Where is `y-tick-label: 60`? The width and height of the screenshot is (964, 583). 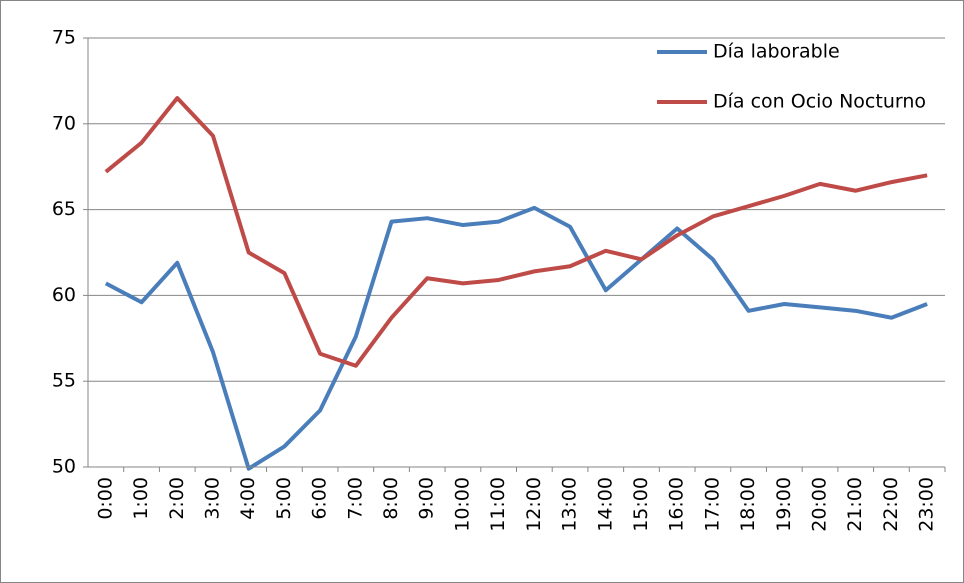
y-tick-label: 60 is located at coordinates (64, 295).